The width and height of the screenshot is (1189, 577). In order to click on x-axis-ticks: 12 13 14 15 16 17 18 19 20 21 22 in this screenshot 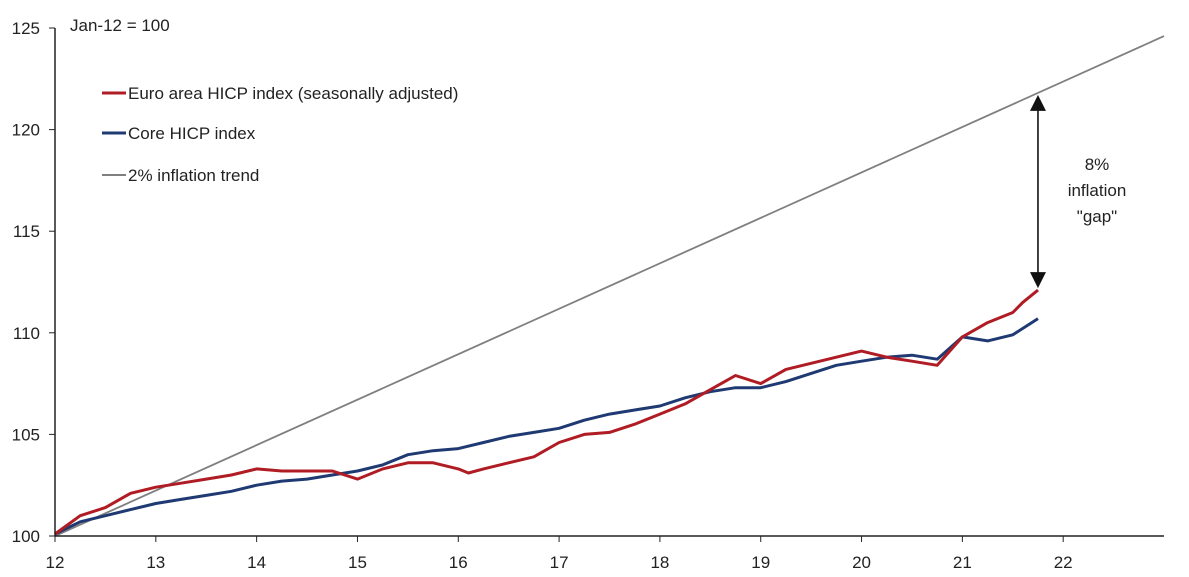, I will do `click(559, 554)`.